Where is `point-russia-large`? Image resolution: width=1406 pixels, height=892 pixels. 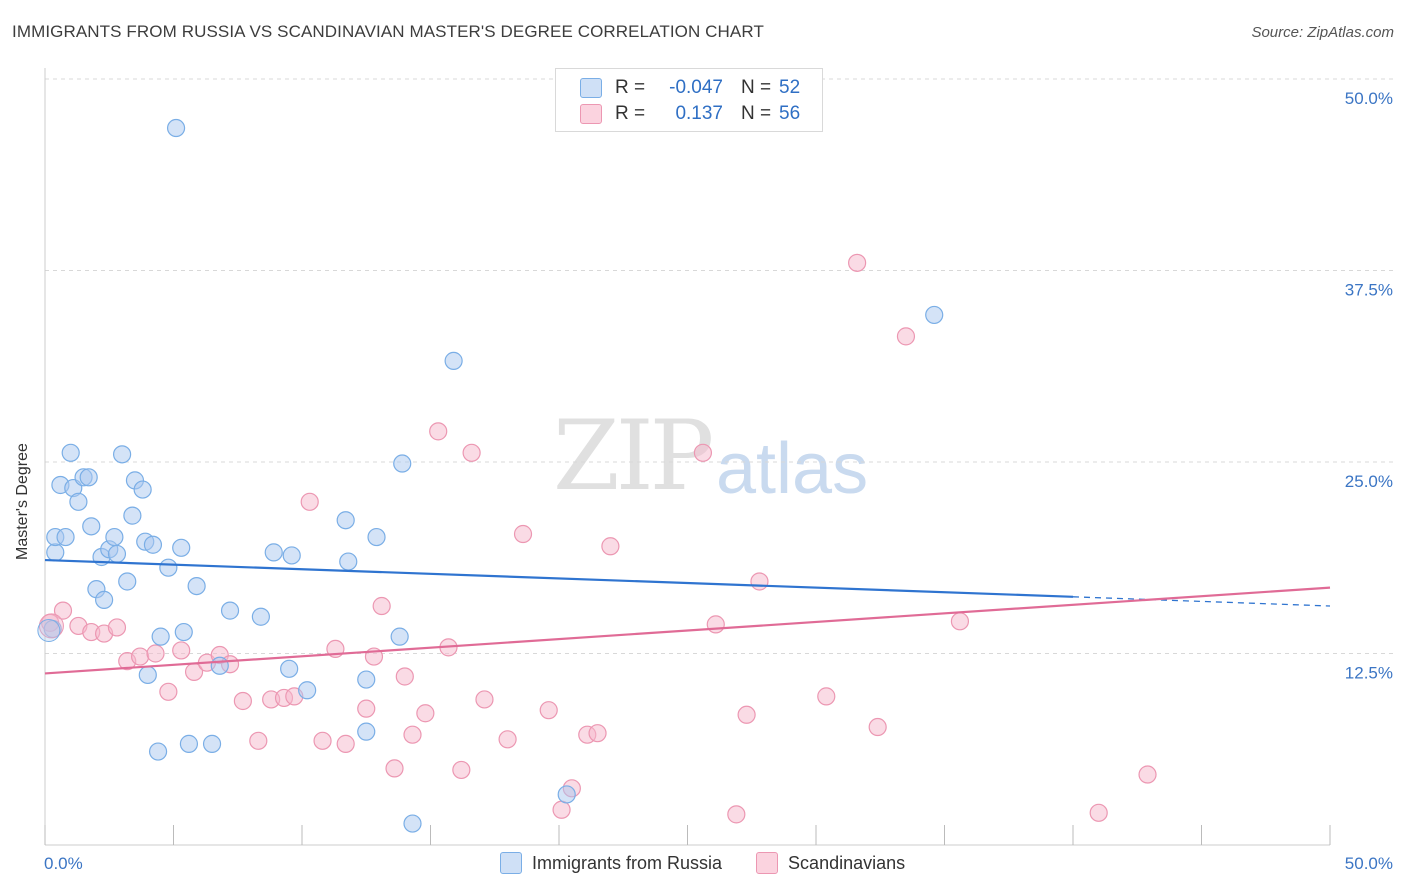
point-russia-large is located at coordinates (49, 631).